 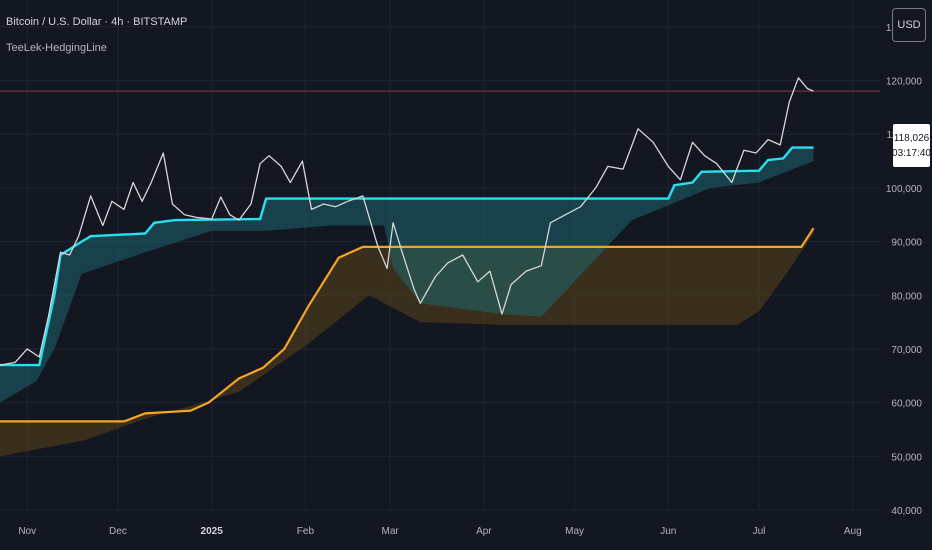 What do you see at coordinates (909, 25) in the screenshot?
I see `currency-button: USD` at bounding box center [909, 25].